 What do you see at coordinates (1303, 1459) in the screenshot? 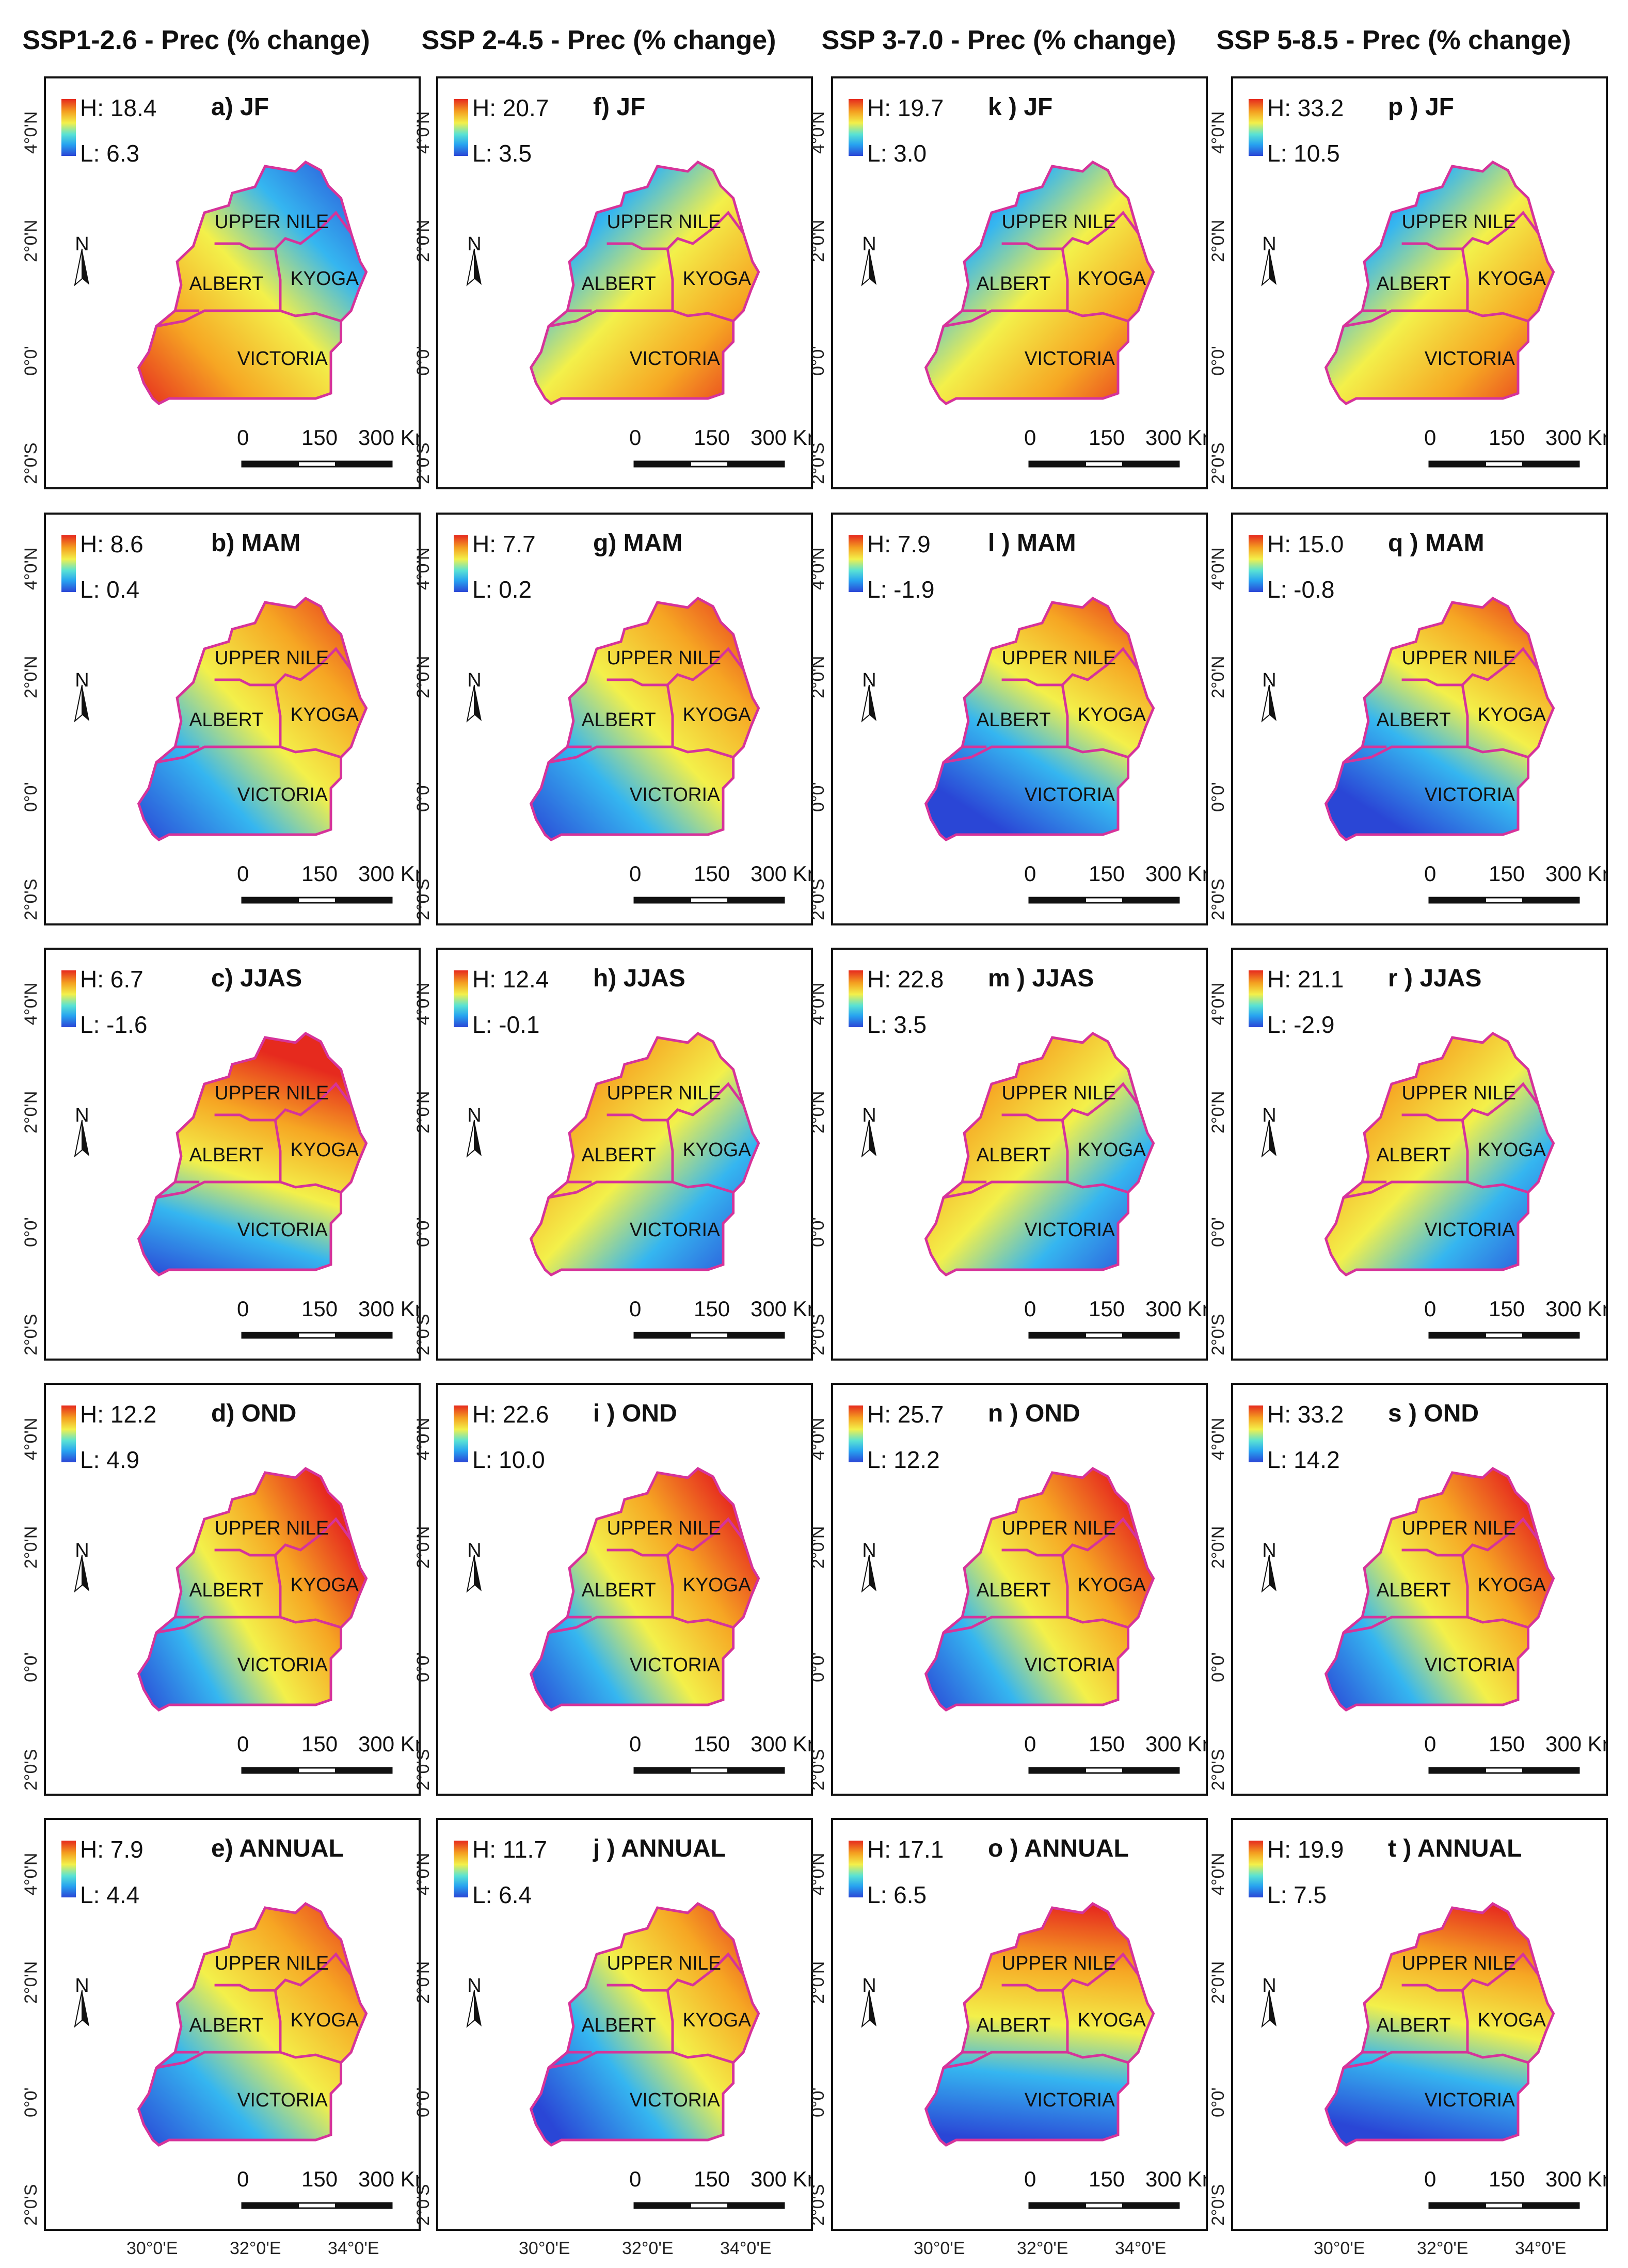
I see `legend-low-value: L: 14.2` at bounding box center [1303, 1459].